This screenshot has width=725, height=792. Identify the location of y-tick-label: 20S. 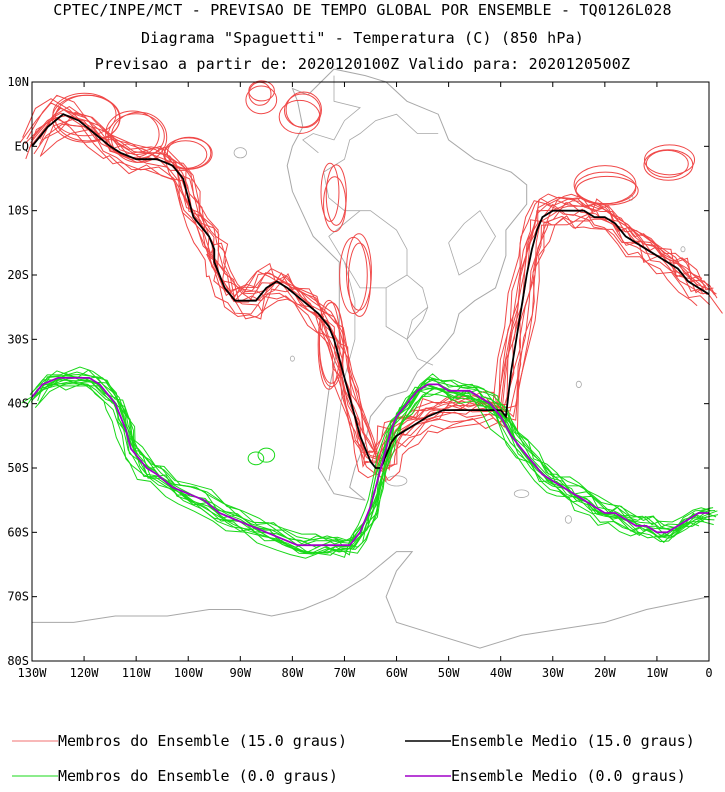
(18, 275).